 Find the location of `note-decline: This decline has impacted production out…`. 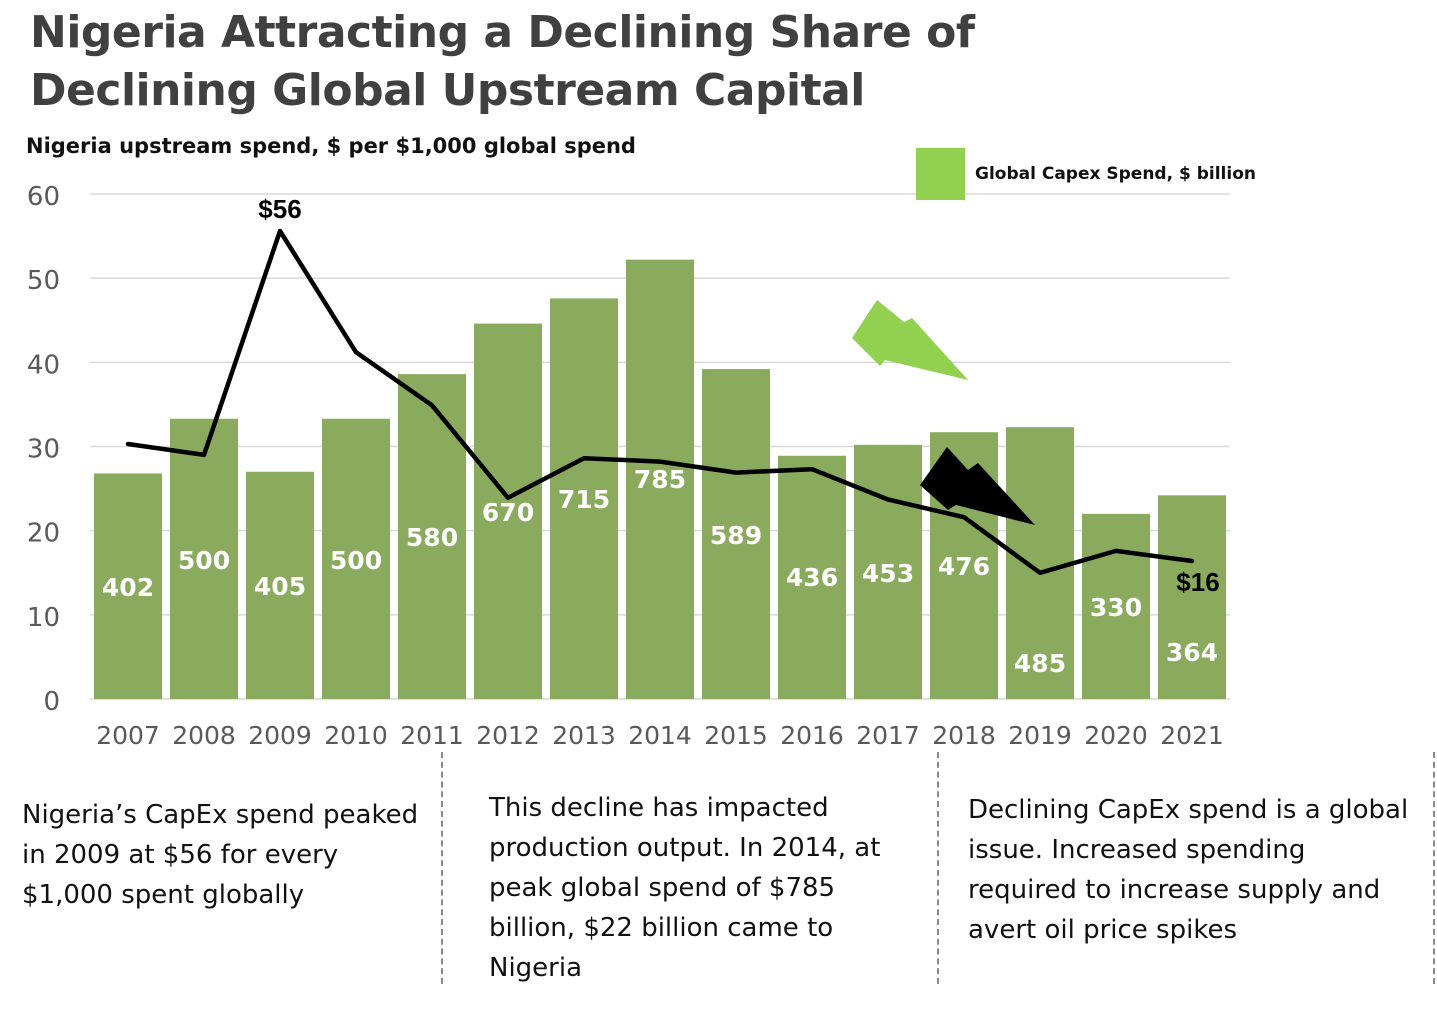

note-decline: This decline has impacted production out… is located at coordinates (685, 888).